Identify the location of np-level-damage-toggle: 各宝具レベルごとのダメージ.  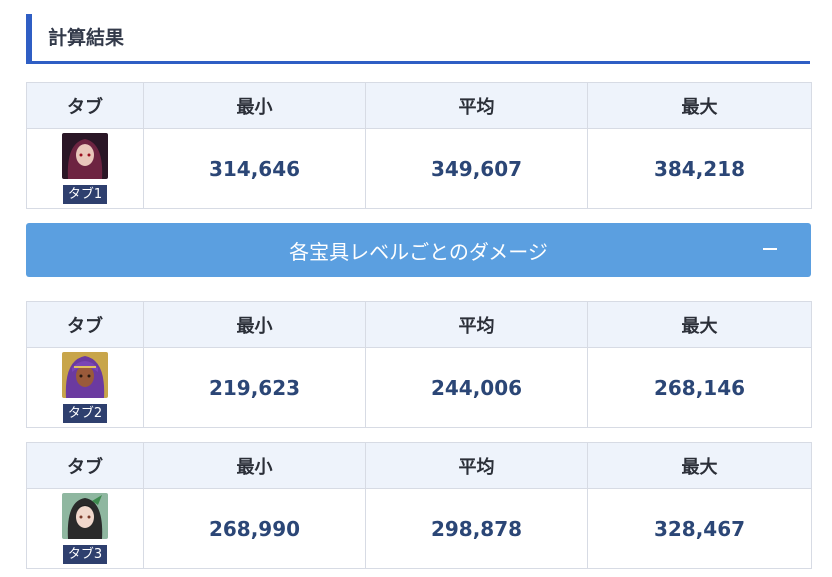
(418, 250).